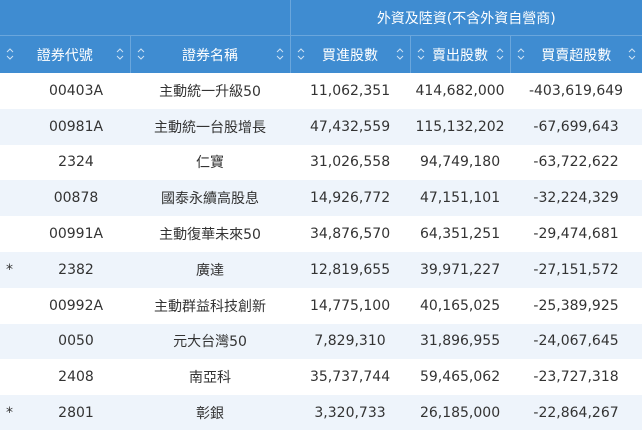 The height and width of the screenshot is (430, 642). I want to click on cell-name: 元大台灣50, so click(210, 341).